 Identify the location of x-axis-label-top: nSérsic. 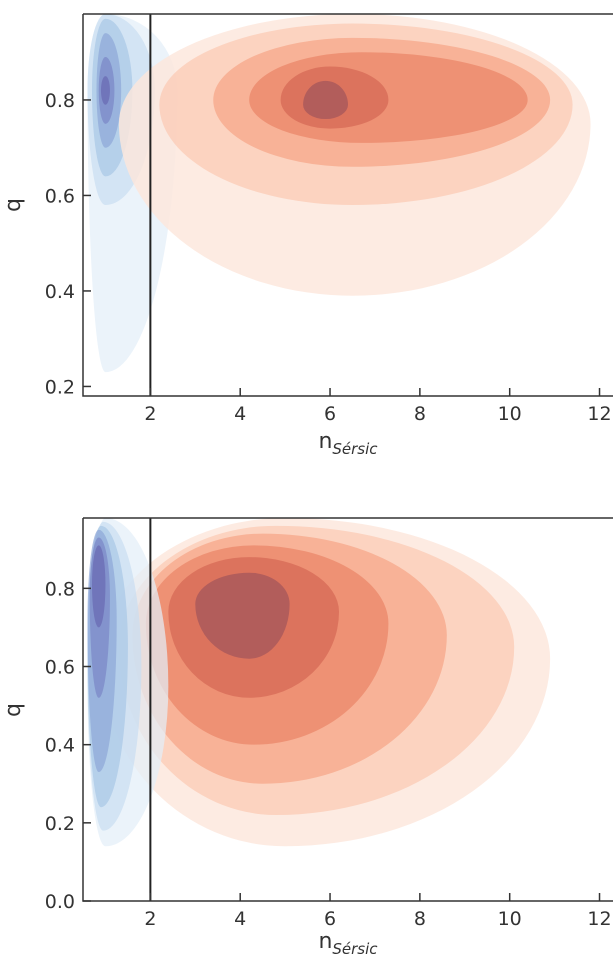
(348, 443).